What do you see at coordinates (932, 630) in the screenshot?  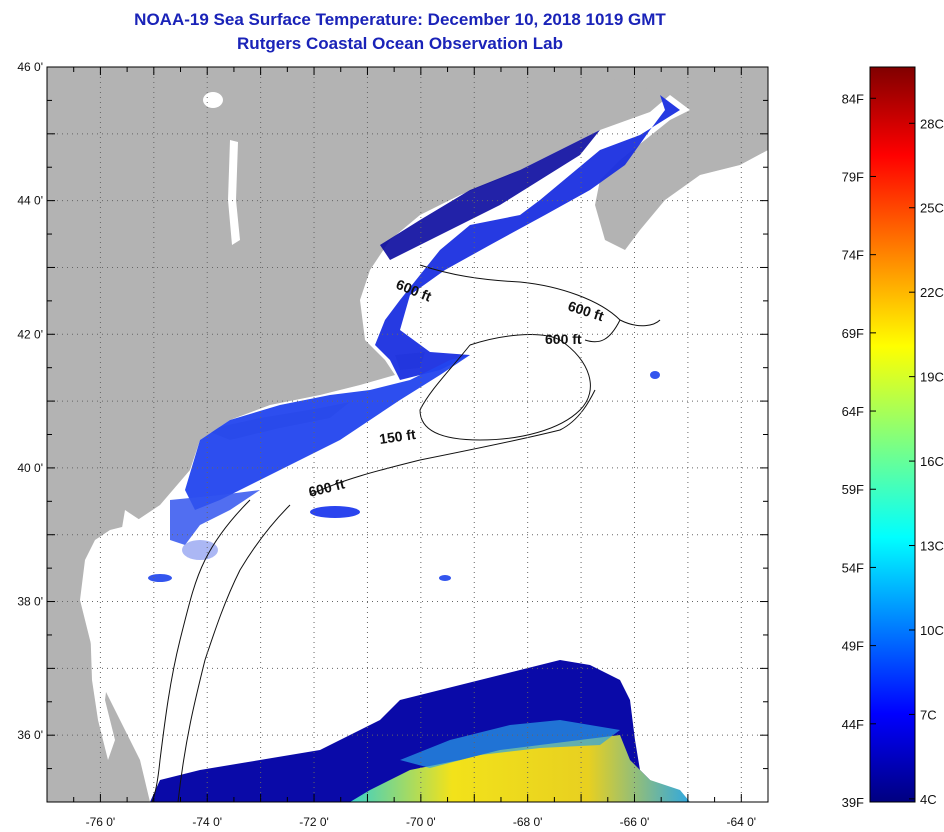 I see `colorbar-c-label: 10C` at bounding box center [932, 630].